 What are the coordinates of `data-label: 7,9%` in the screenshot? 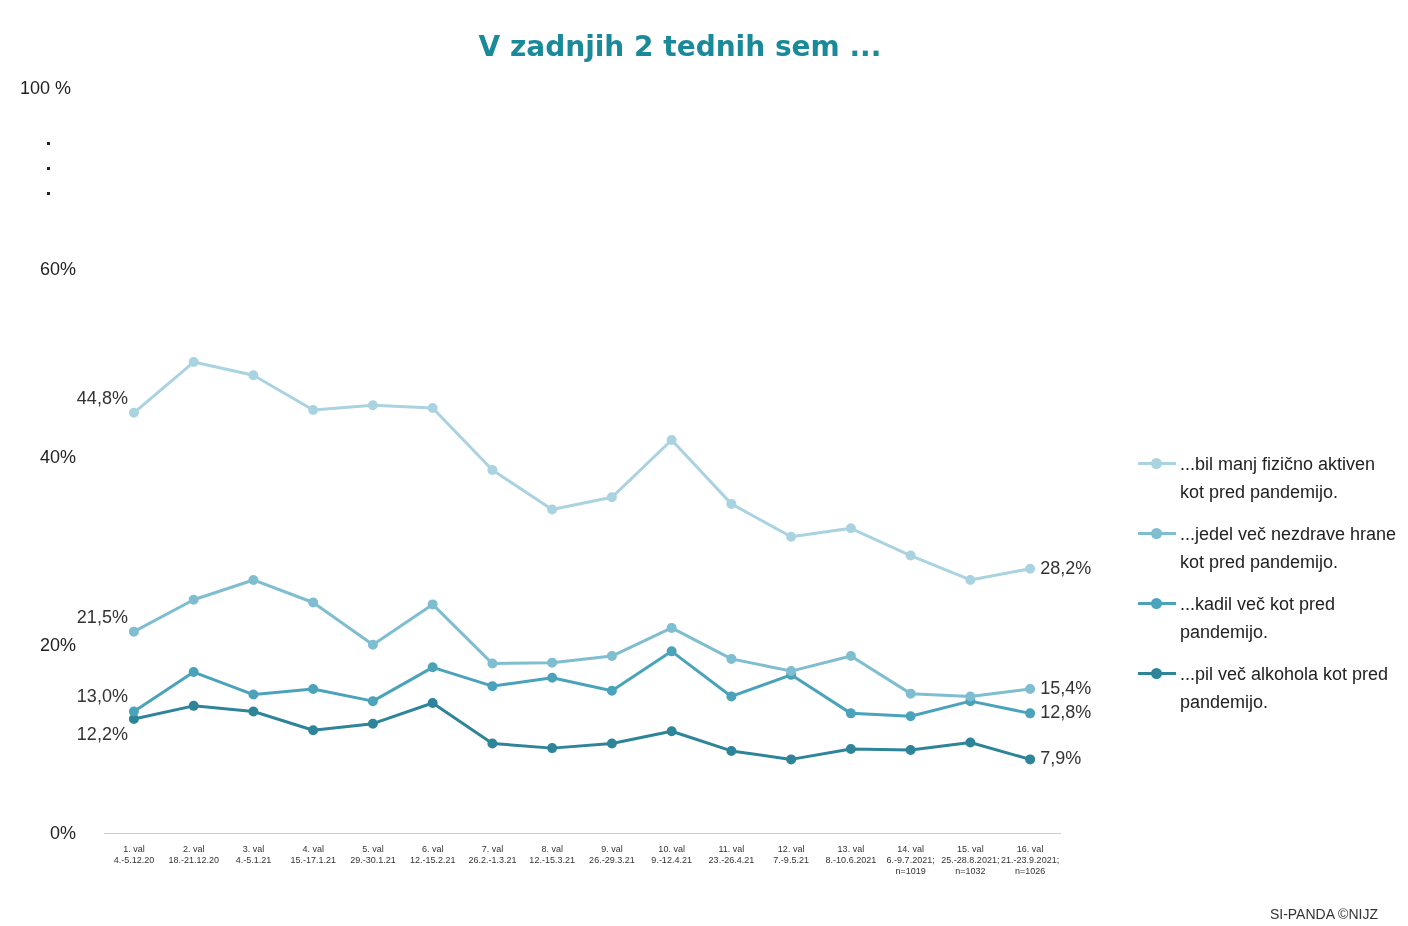 It's located at (1061, 758).